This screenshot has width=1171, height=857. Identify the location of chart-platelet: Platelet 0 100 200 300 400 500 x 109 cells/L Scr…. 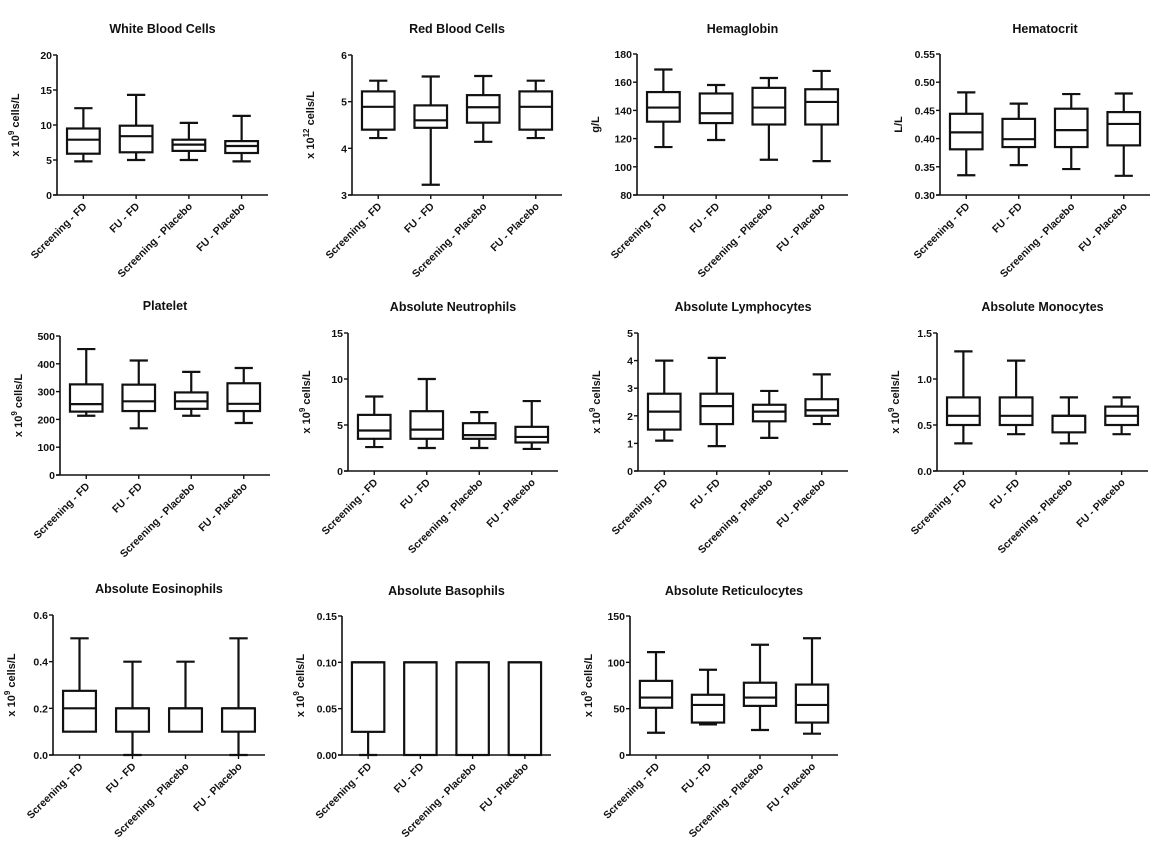
(140, 429).